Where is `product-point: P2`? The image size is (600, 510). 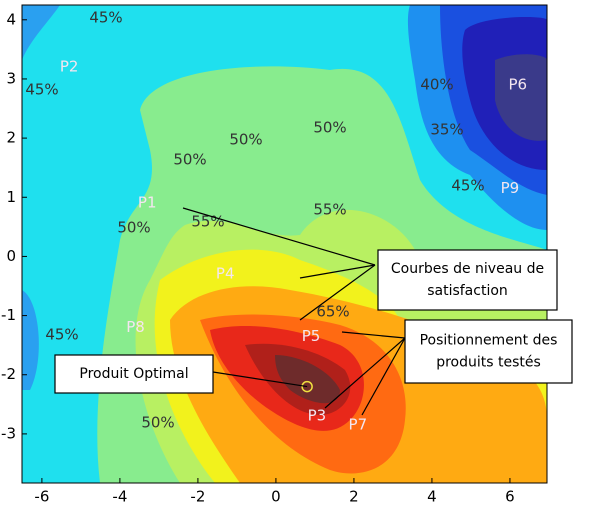 product-point: P2 is located at coordinates (69, 67).